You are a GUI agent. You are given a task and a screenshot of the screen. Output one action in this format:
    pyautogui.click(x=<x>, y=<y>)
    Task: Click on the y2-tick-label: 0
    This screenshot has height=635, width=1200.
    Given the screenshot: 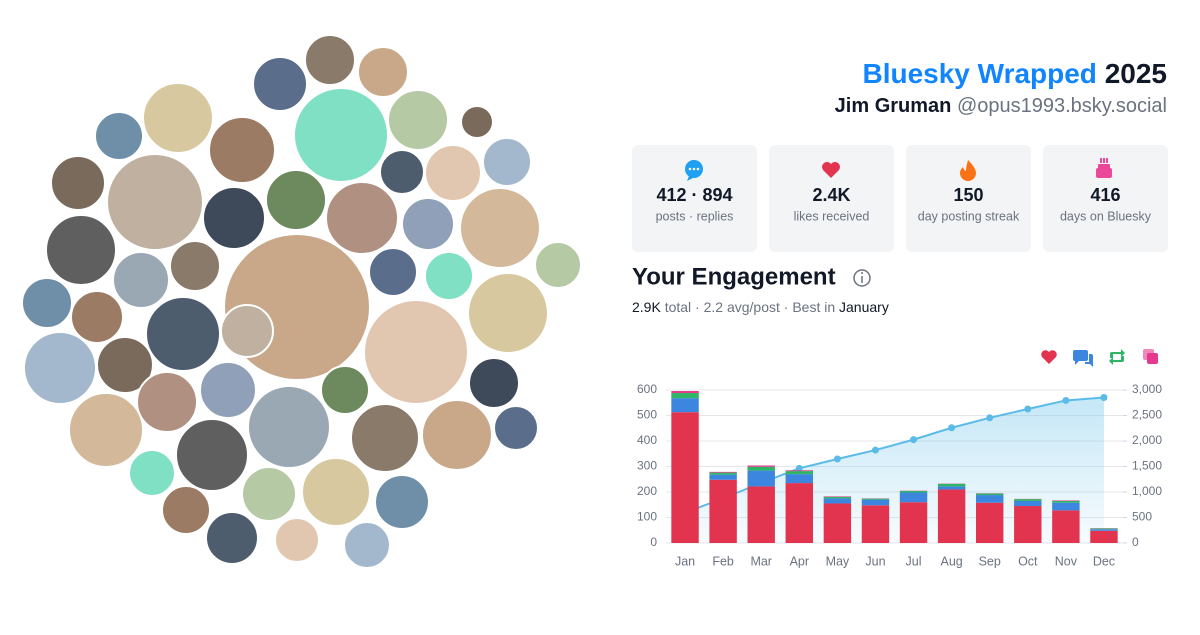 What is the action you would take?
    pyautogui.click(x=1135, y=542)
    